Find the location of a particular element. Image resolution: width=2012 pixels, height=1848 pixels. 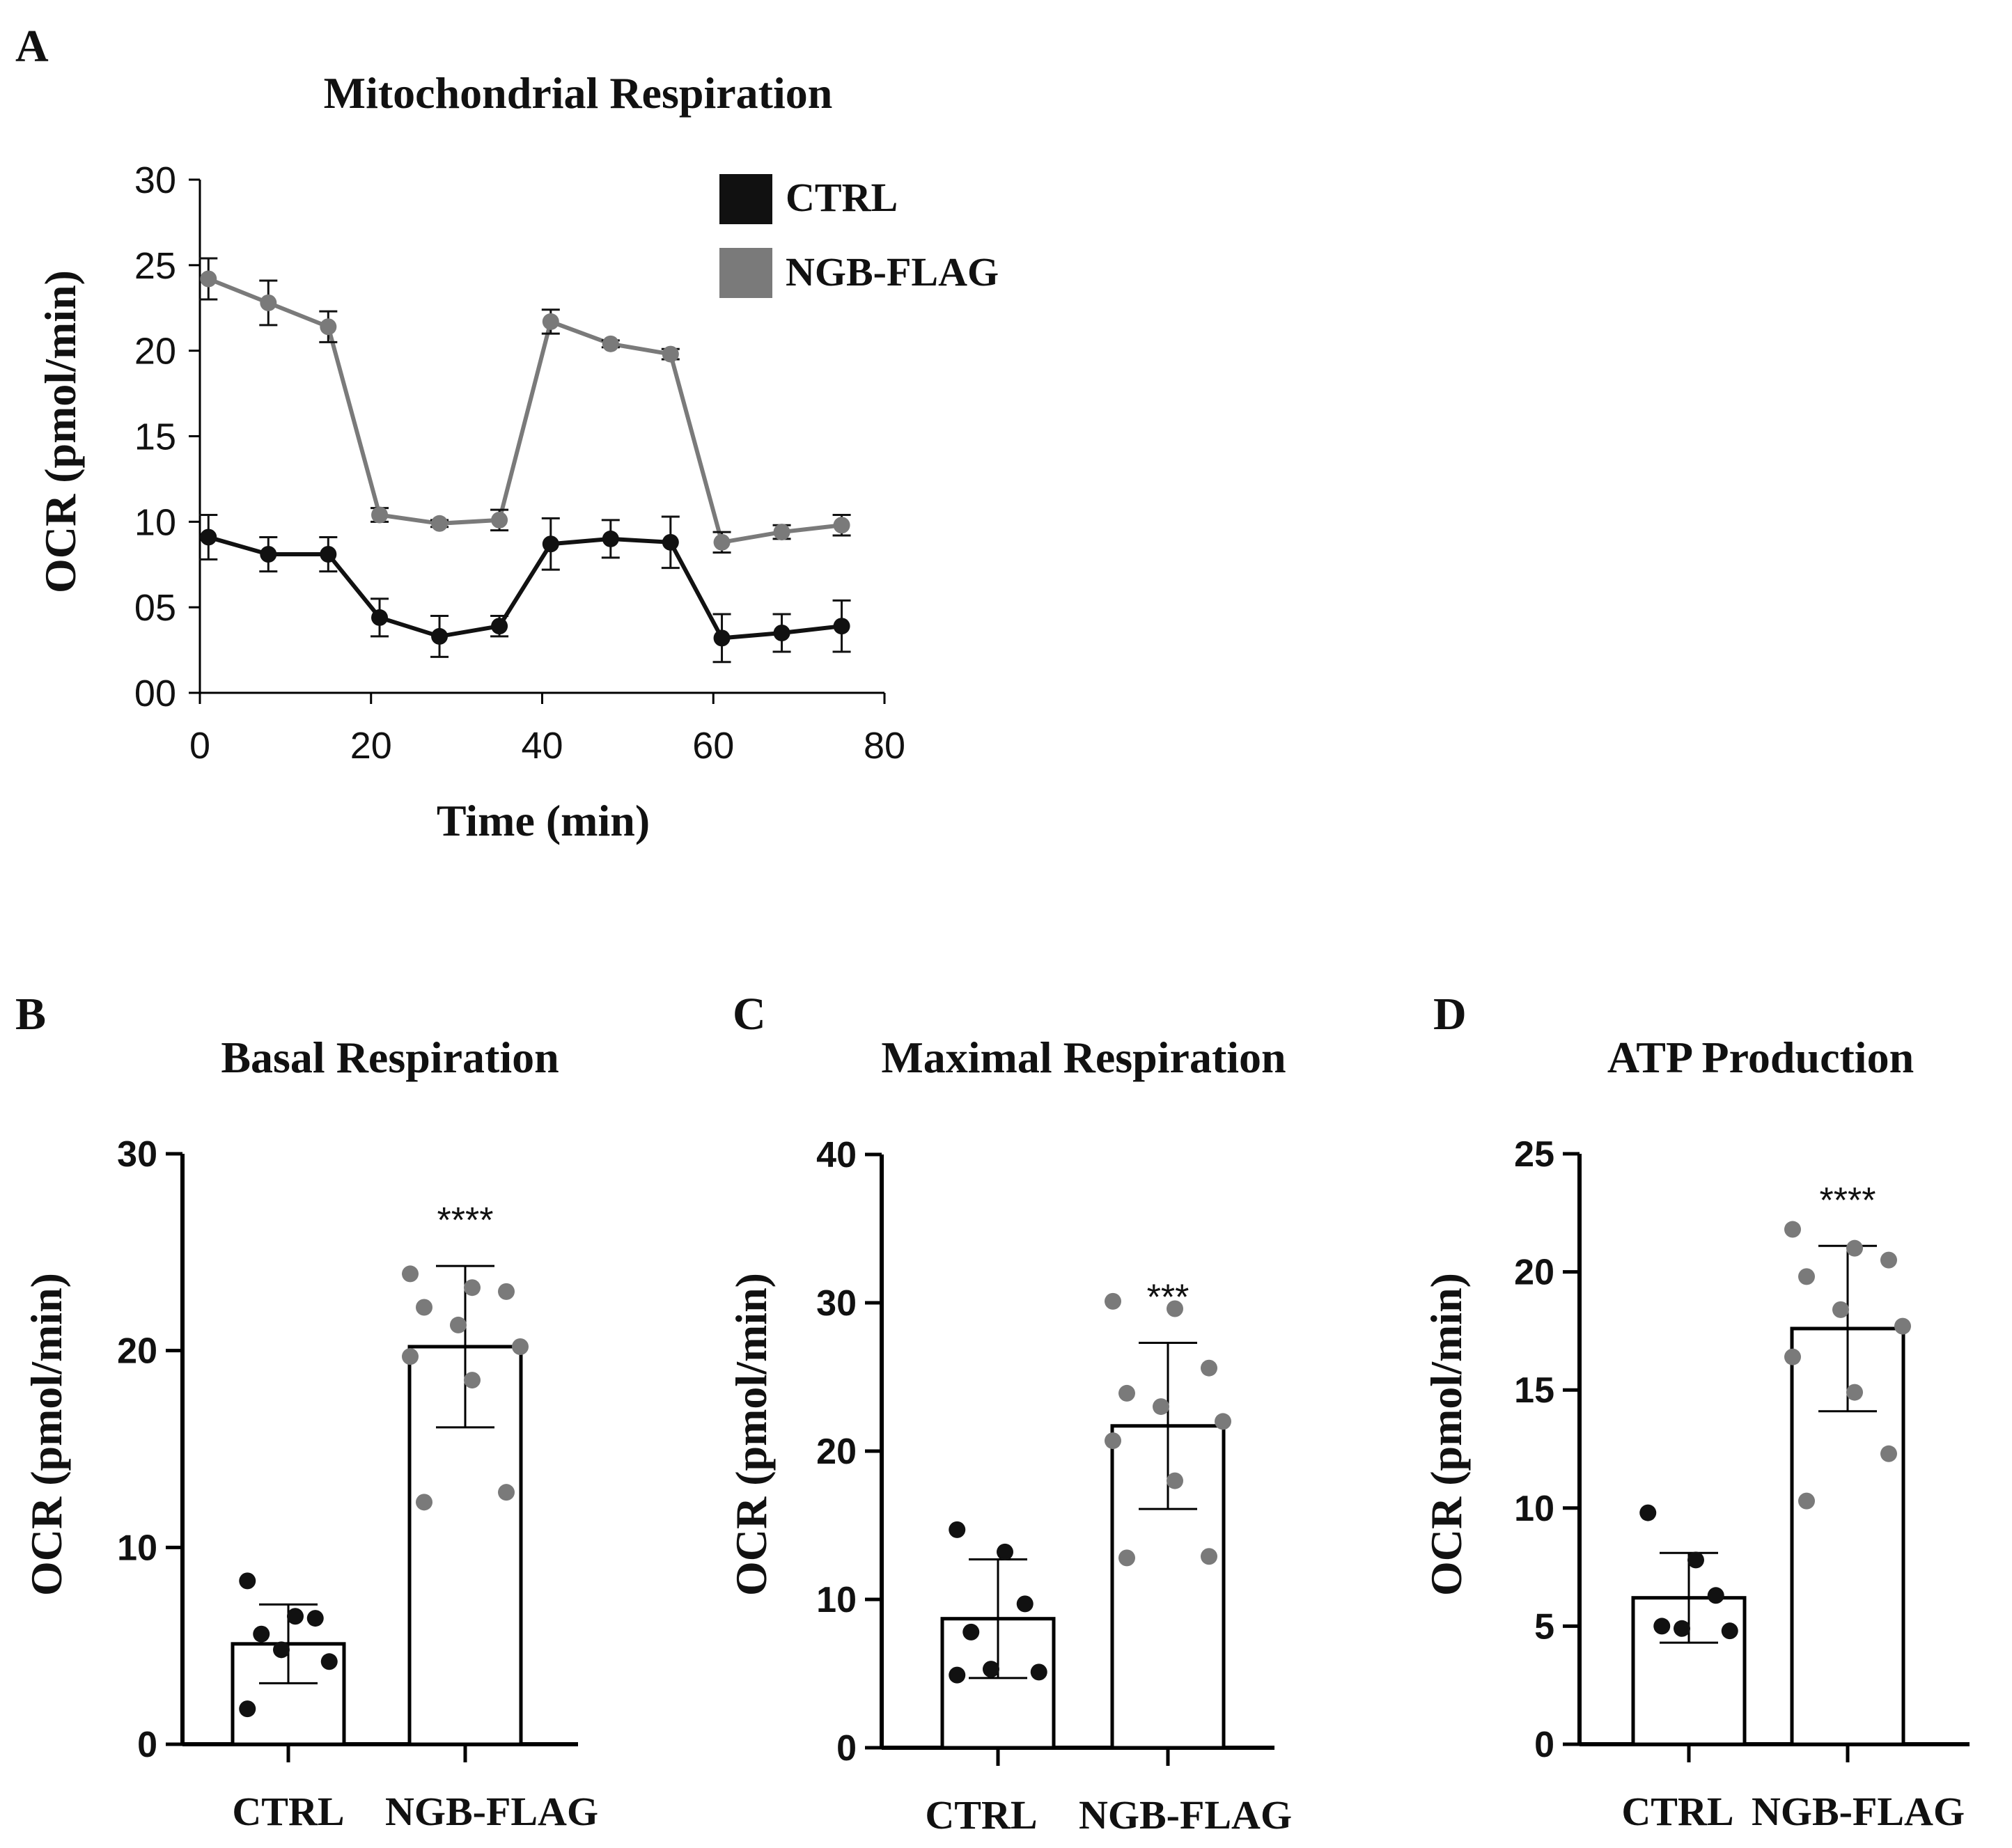

panel-a-y-ticks: 00 05 10 15 20 25 30 is located at coordinates (167, 437).